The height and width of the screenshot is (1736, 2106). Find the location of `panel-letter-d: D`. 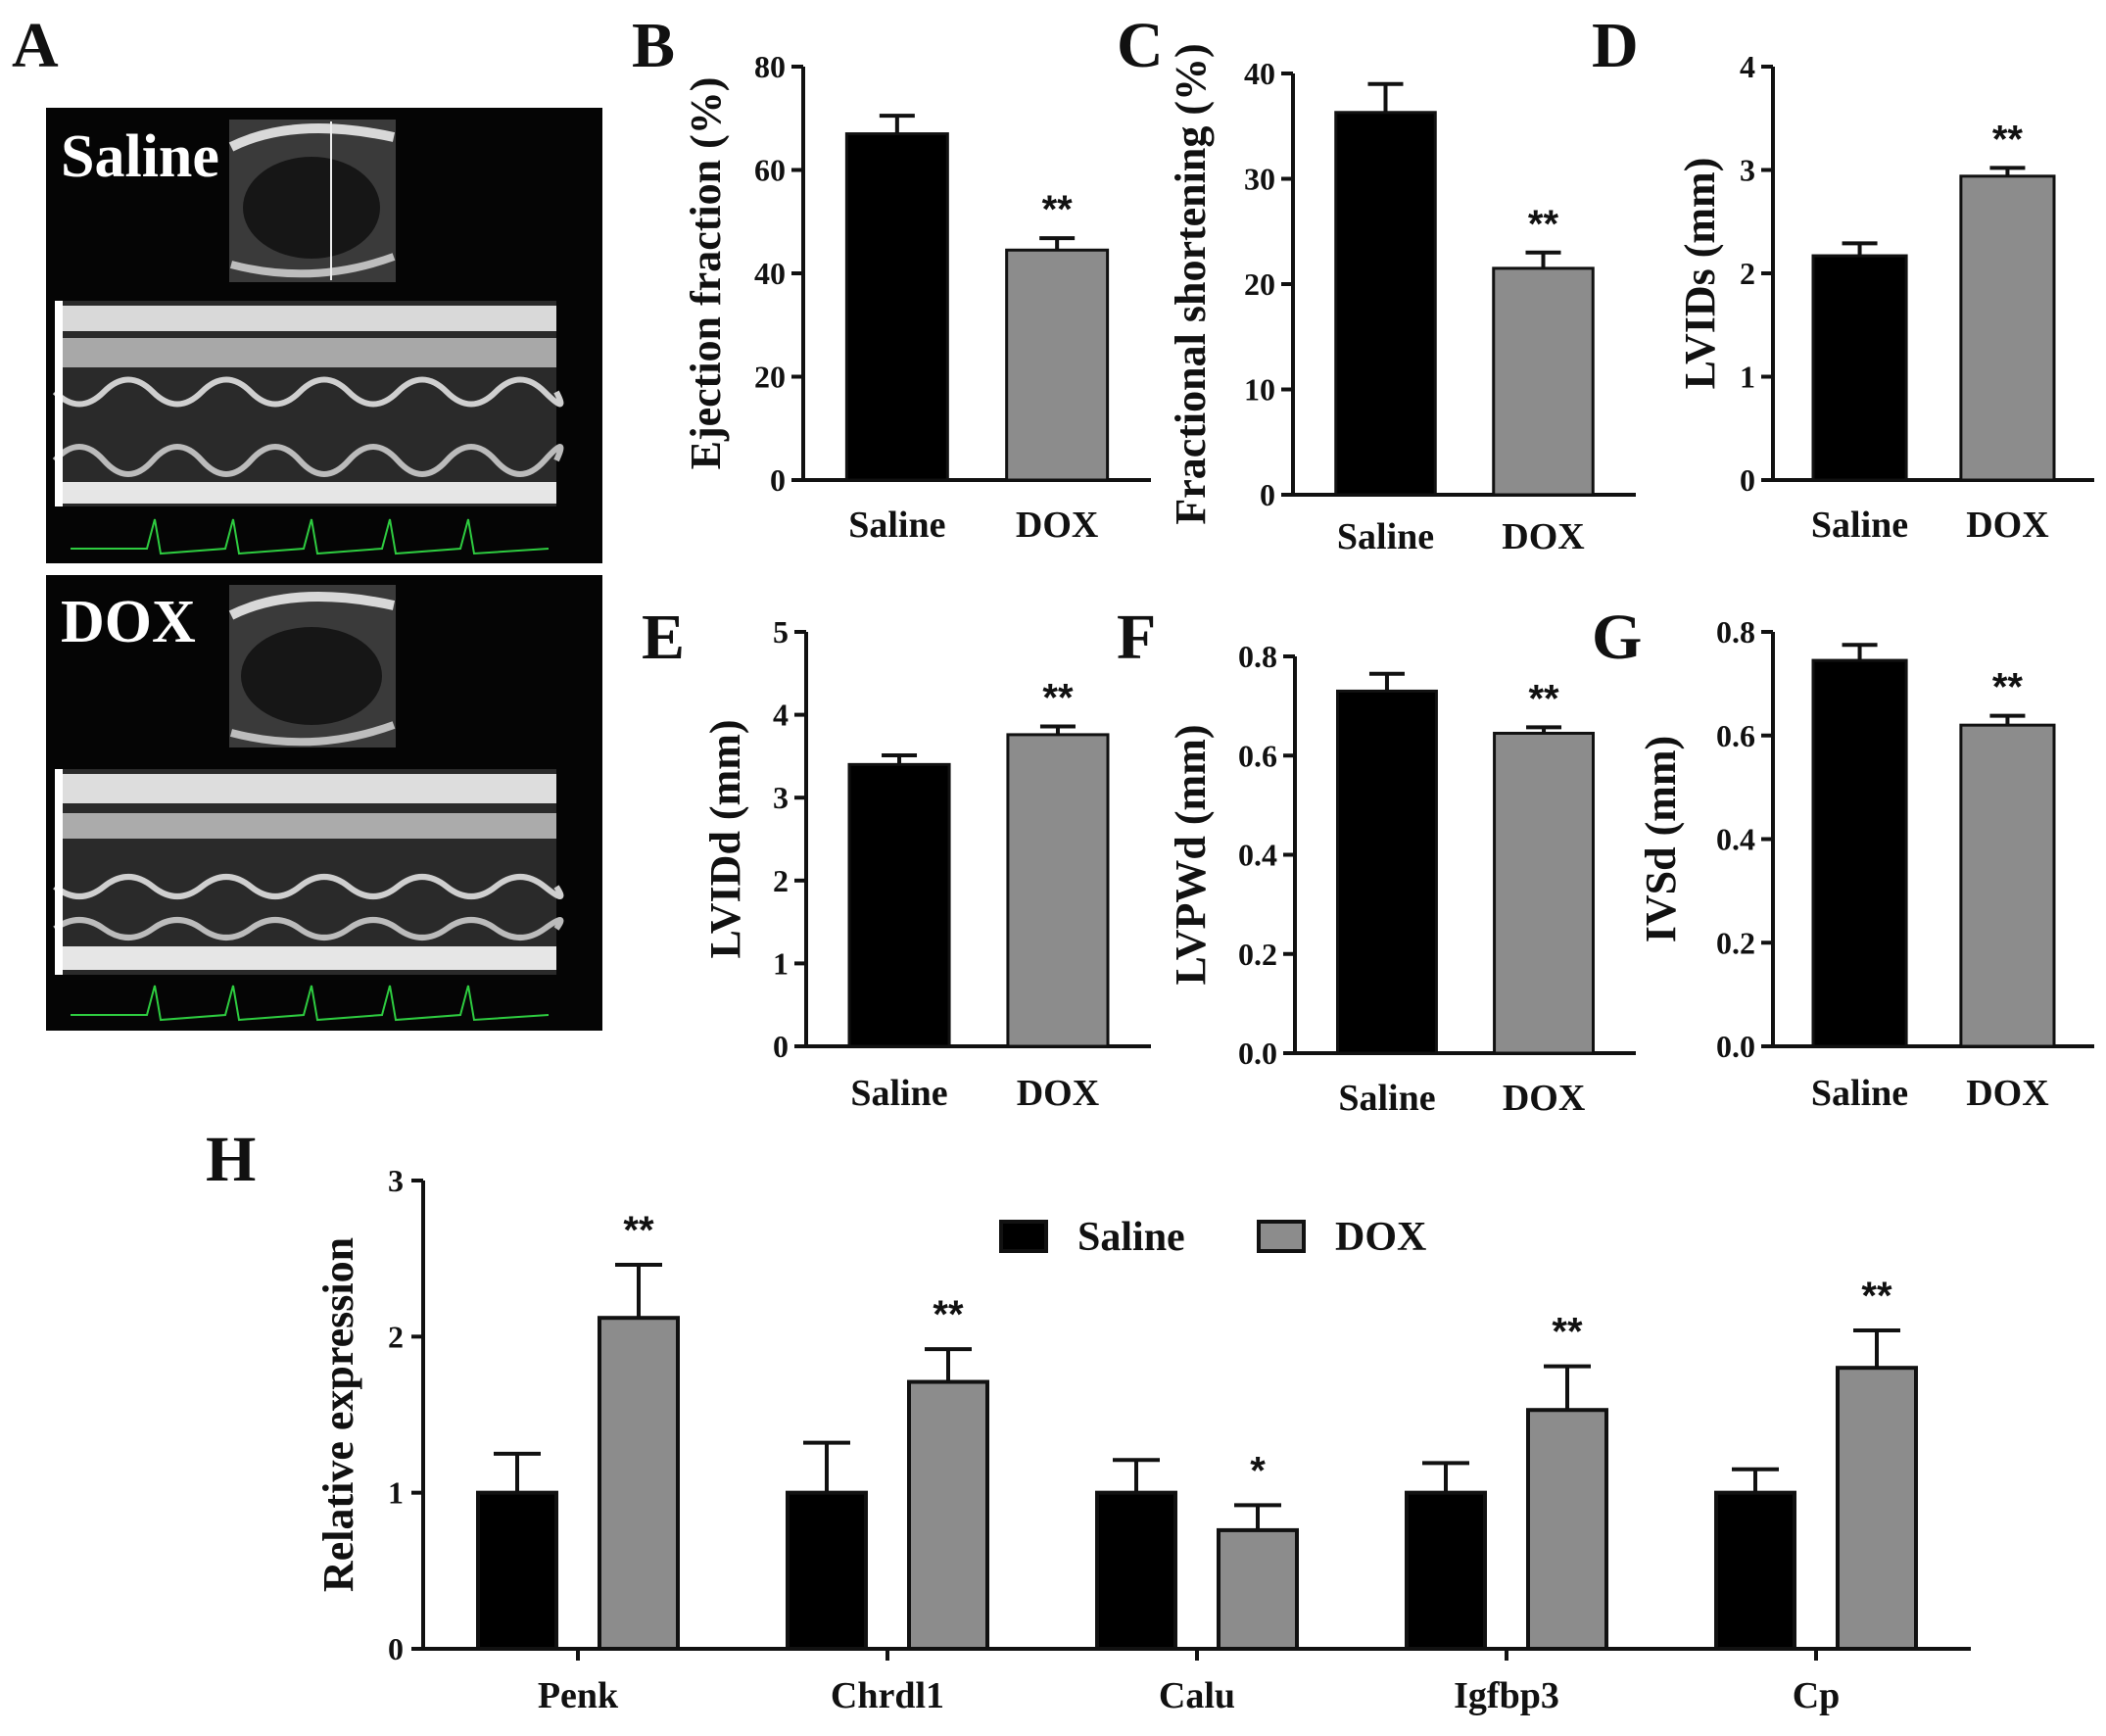

panel-letter-d: D is located at coordinates (1615, 45).